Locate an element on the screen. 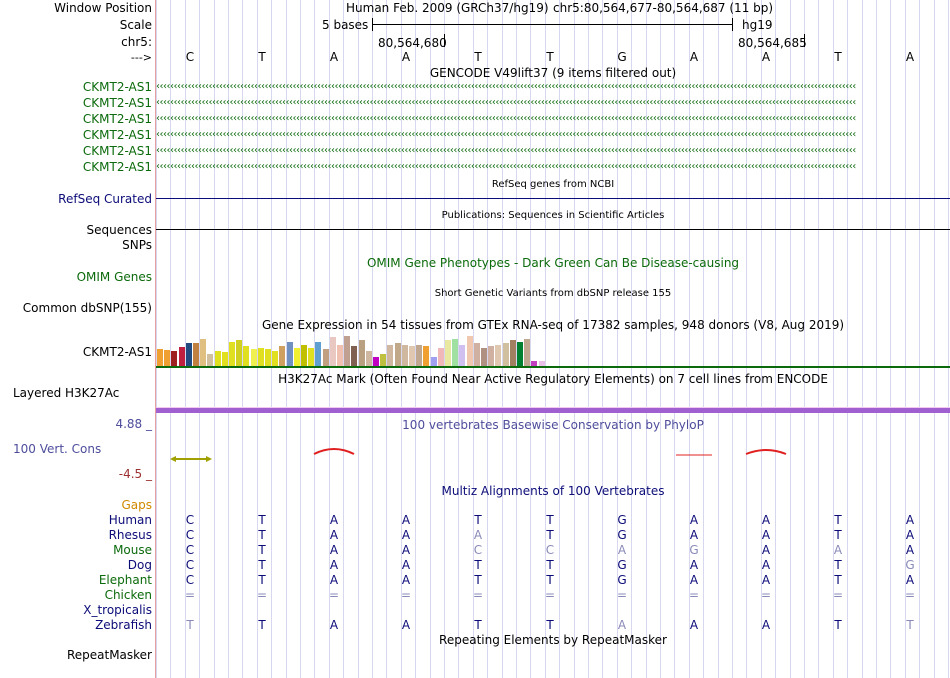 Image resolution: width=950 pixels, height=678 pixels. phylop-plot is located at coordinates (553, 455).